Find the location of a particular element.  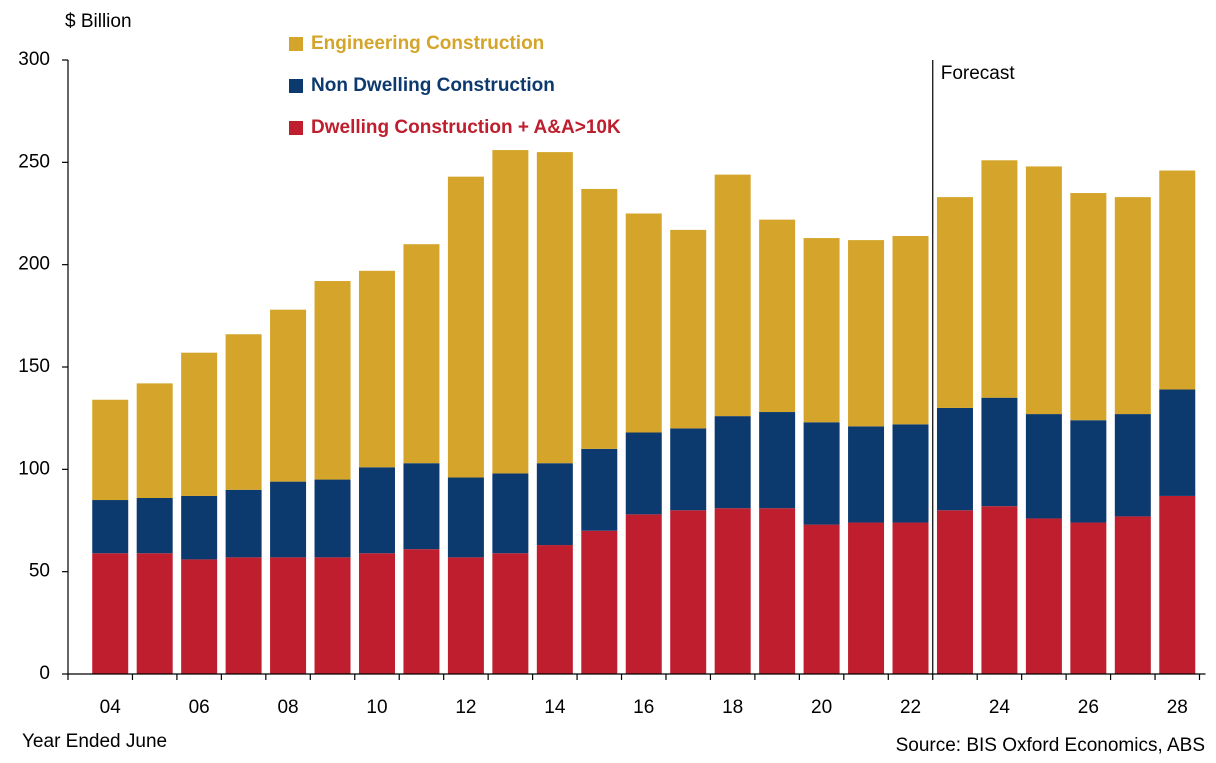

y-tick-label: 300 is located at coordinates (34, 59).